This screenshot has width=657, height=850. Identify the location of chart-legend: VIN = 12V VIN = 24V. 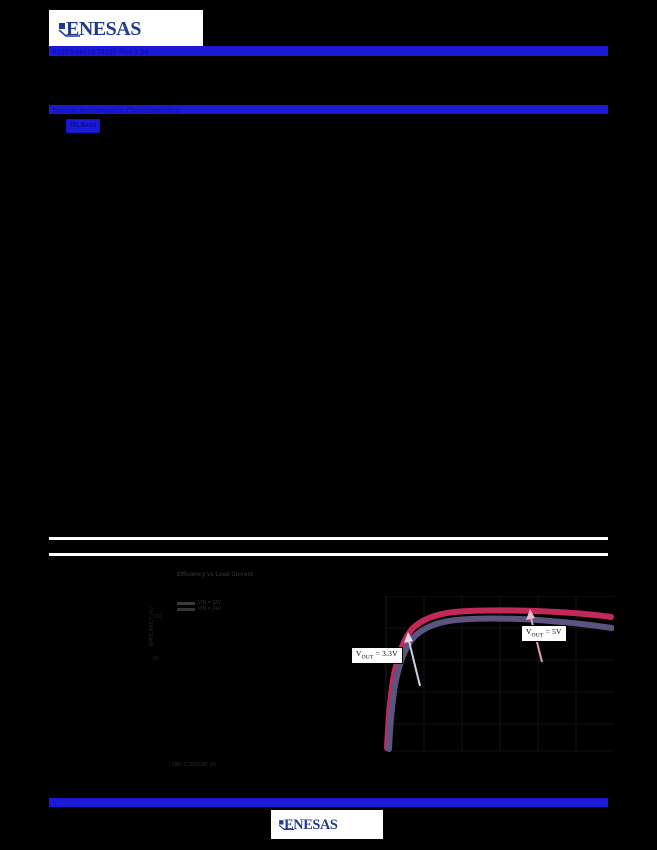
(208, 606).